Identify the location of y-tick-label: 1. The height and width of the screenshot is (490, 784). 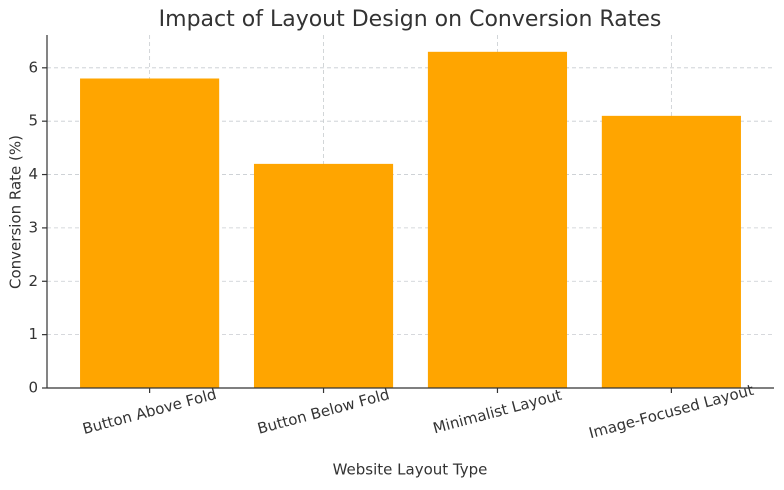
(33, 334).